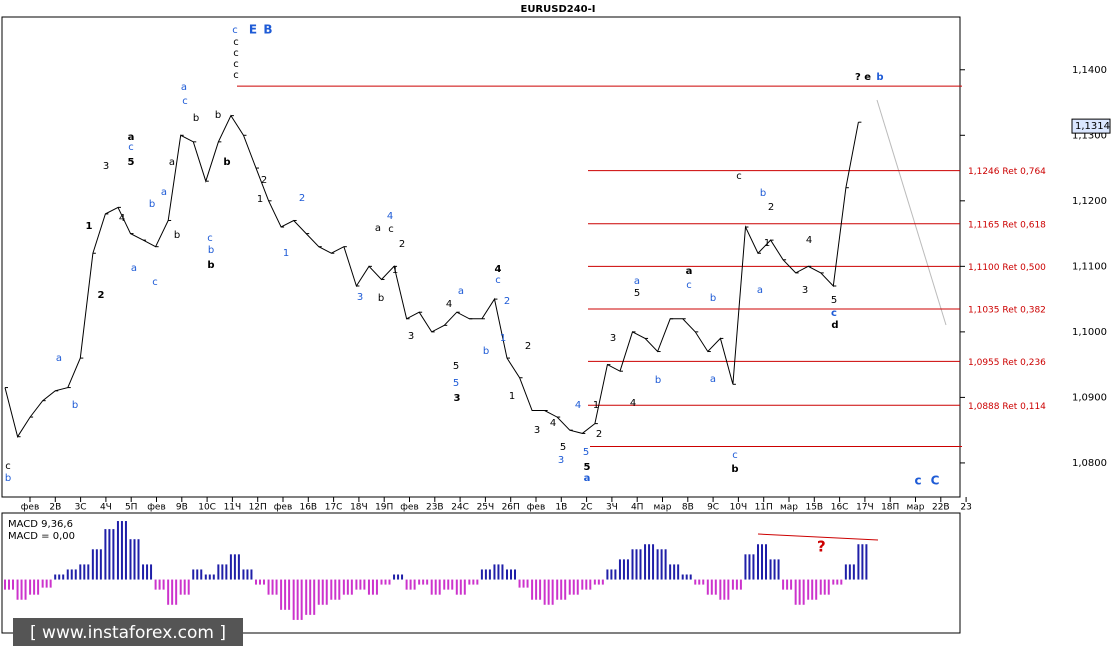  Describe the element at coordinates (587, 508) in the screenshot. I see `x-tick-label: 2С` at that location.